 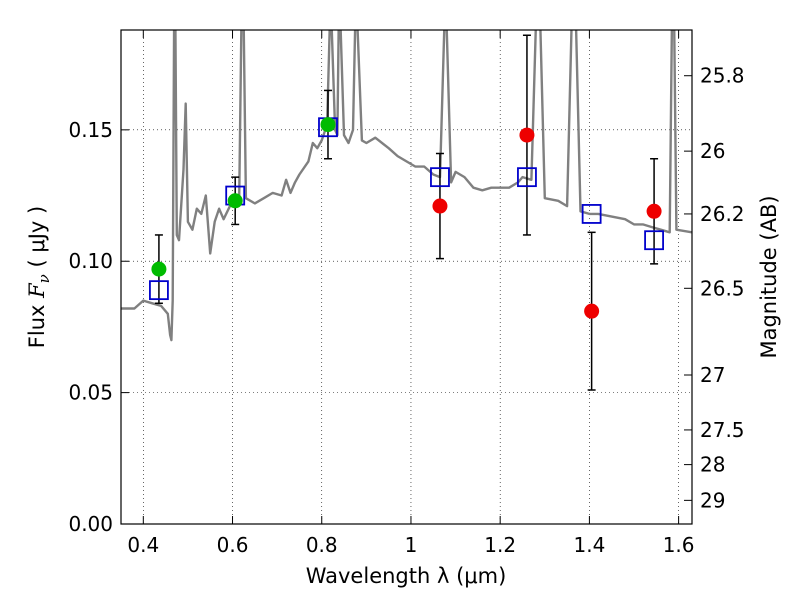 What do you see at coordinates (769, 276) in the screenshot?
I see `y2-axis-label: Magnitude (AB)` at bounding box center [769, 276].